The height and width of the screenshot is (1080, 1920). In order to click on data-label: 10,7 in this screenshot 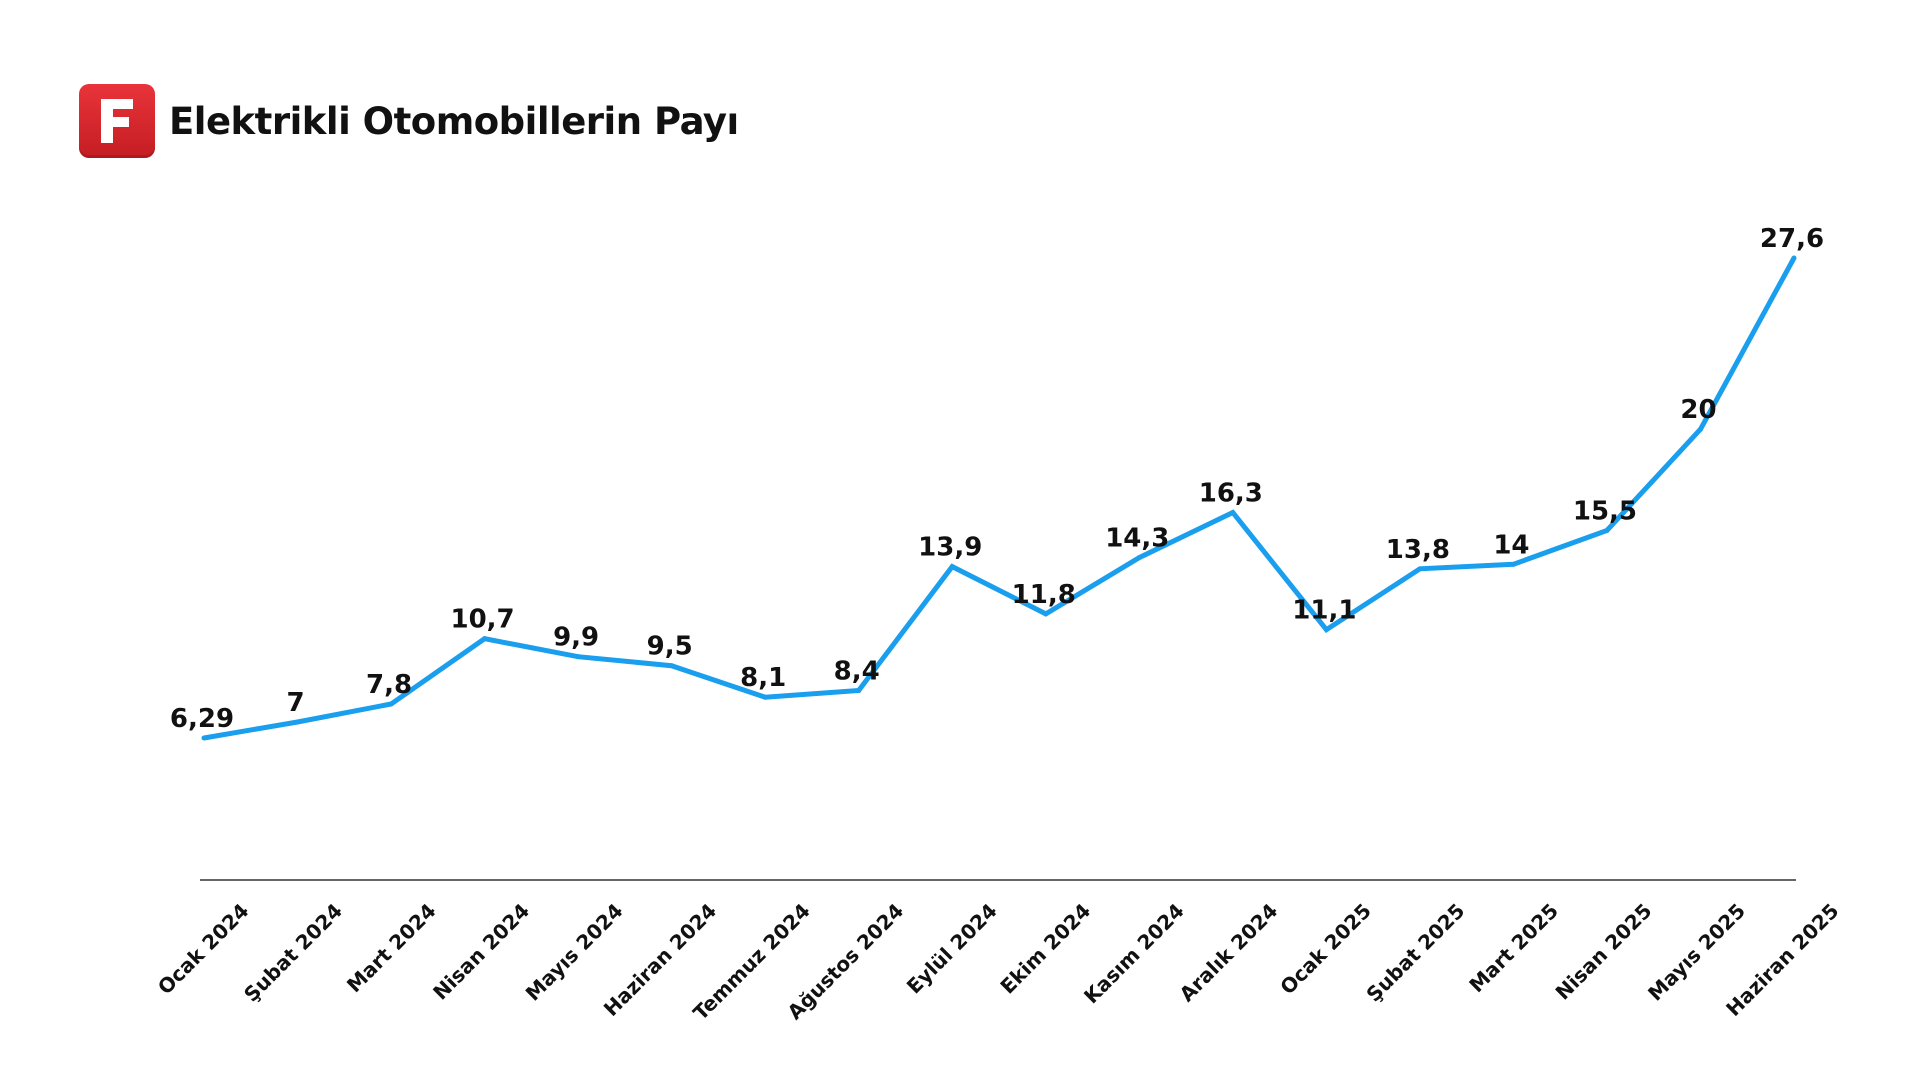, I will do `click(483, 620)`.